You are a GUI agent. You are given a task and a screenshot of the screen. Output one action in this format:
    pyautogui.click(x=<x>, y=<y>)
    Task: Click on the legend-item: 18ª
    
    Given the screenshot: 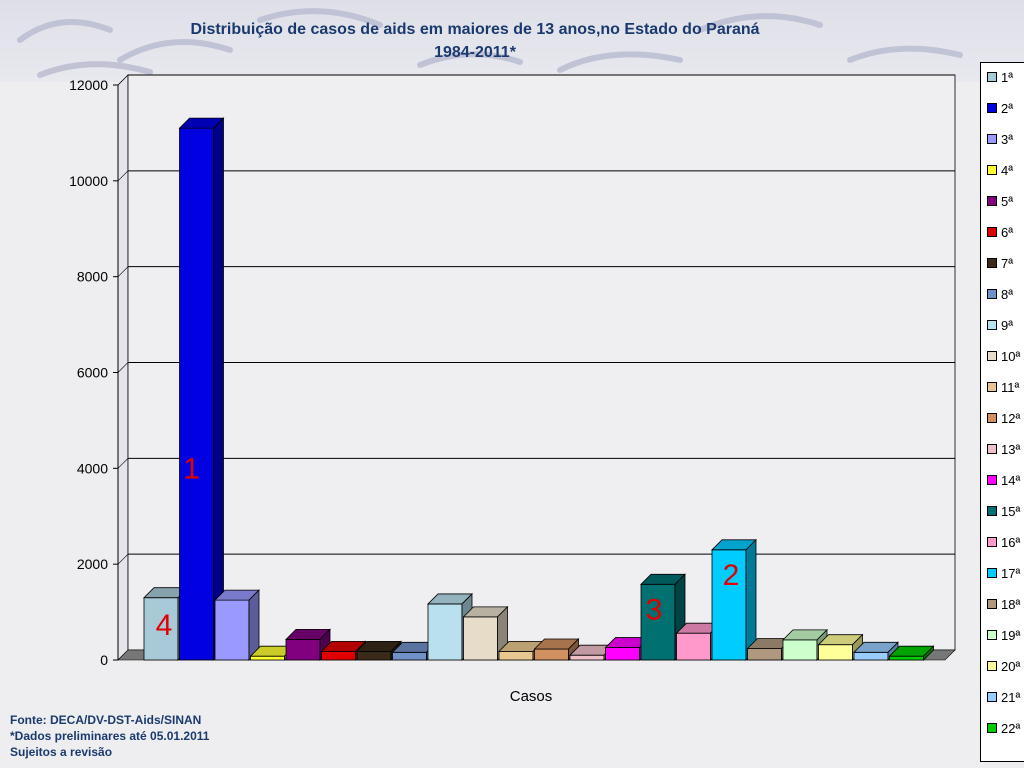 What is the action you would take?
    pyautogui.click(x=1003, y=604)
    